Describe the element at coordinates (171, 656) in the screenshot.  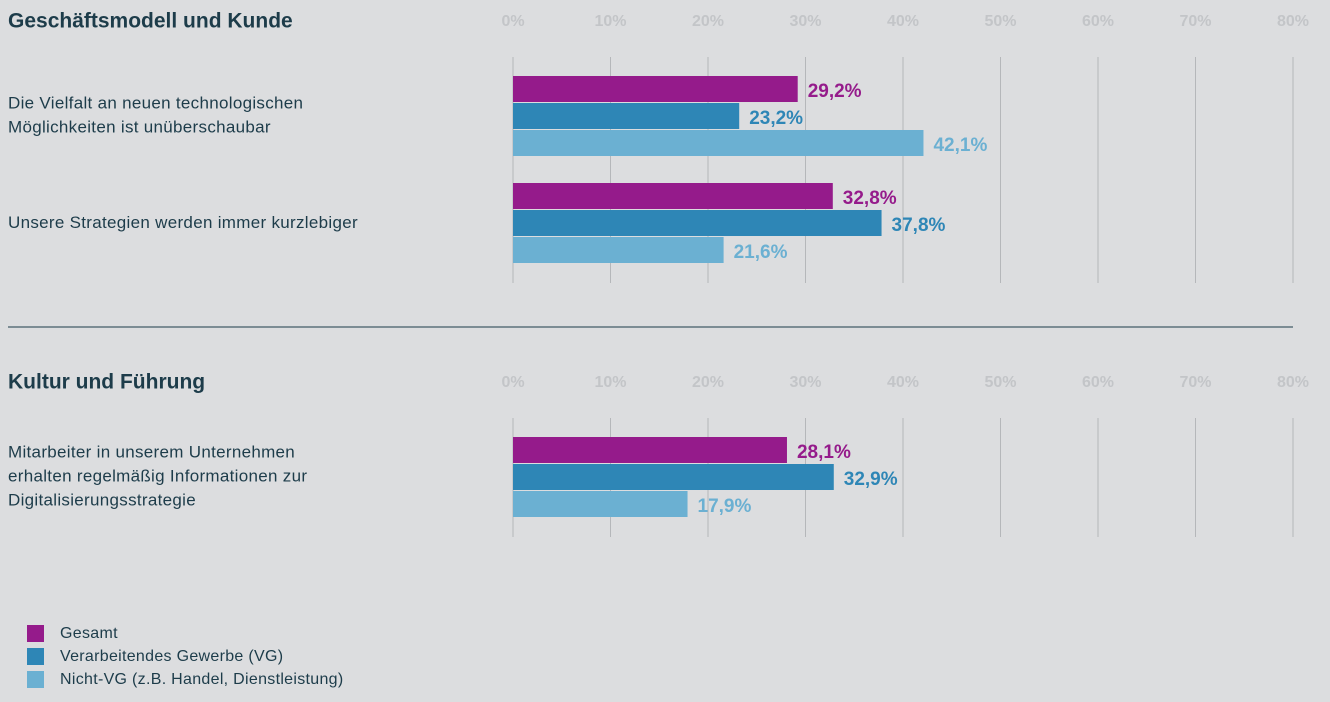
I see `legend-label: Verarbeitendes Gewerbe (VG)` at that location.